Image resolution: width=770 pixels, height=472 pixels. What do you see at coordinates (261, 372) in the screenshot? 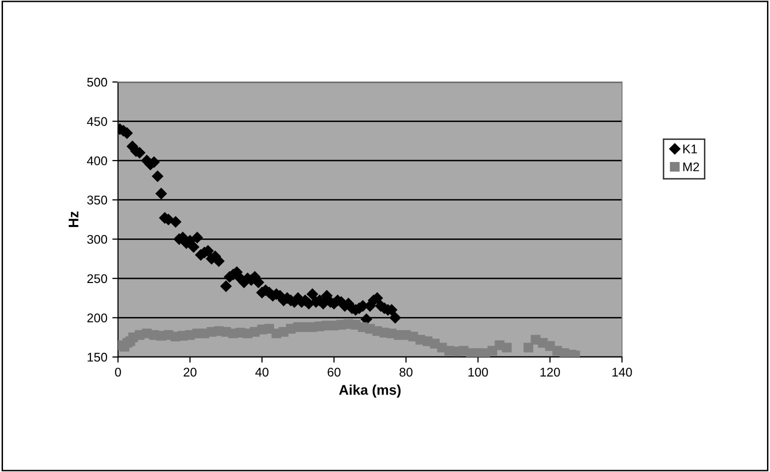
I see `x-tick-label: 40` at bounding box center [261, 372].